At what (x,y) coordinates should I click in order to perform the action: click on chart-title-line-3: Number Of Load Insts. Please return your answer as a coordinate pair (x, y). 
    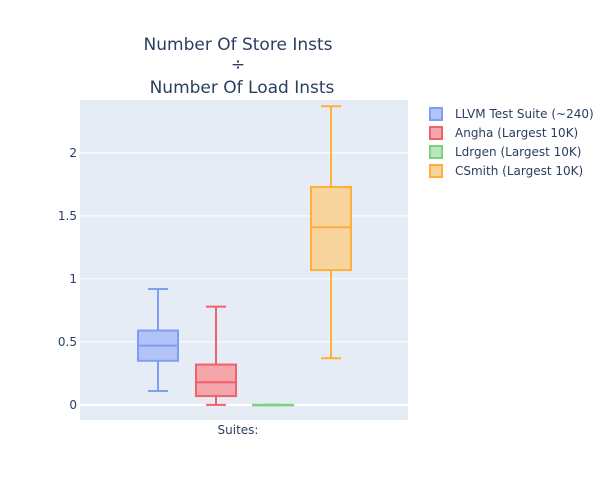
    Looking at the image, I should click on (242, 88).